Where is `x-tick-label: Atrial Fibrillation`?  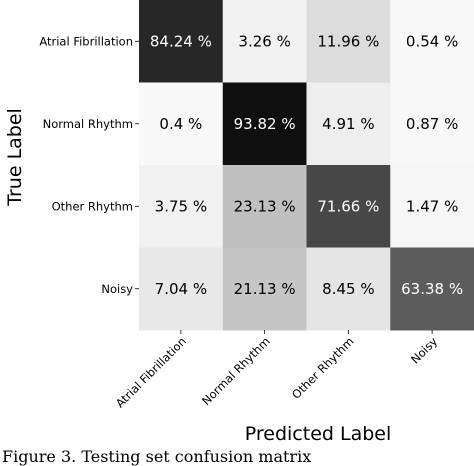
x-tick-label: Atrial Fibrillation is located at coordinates (151, 372).